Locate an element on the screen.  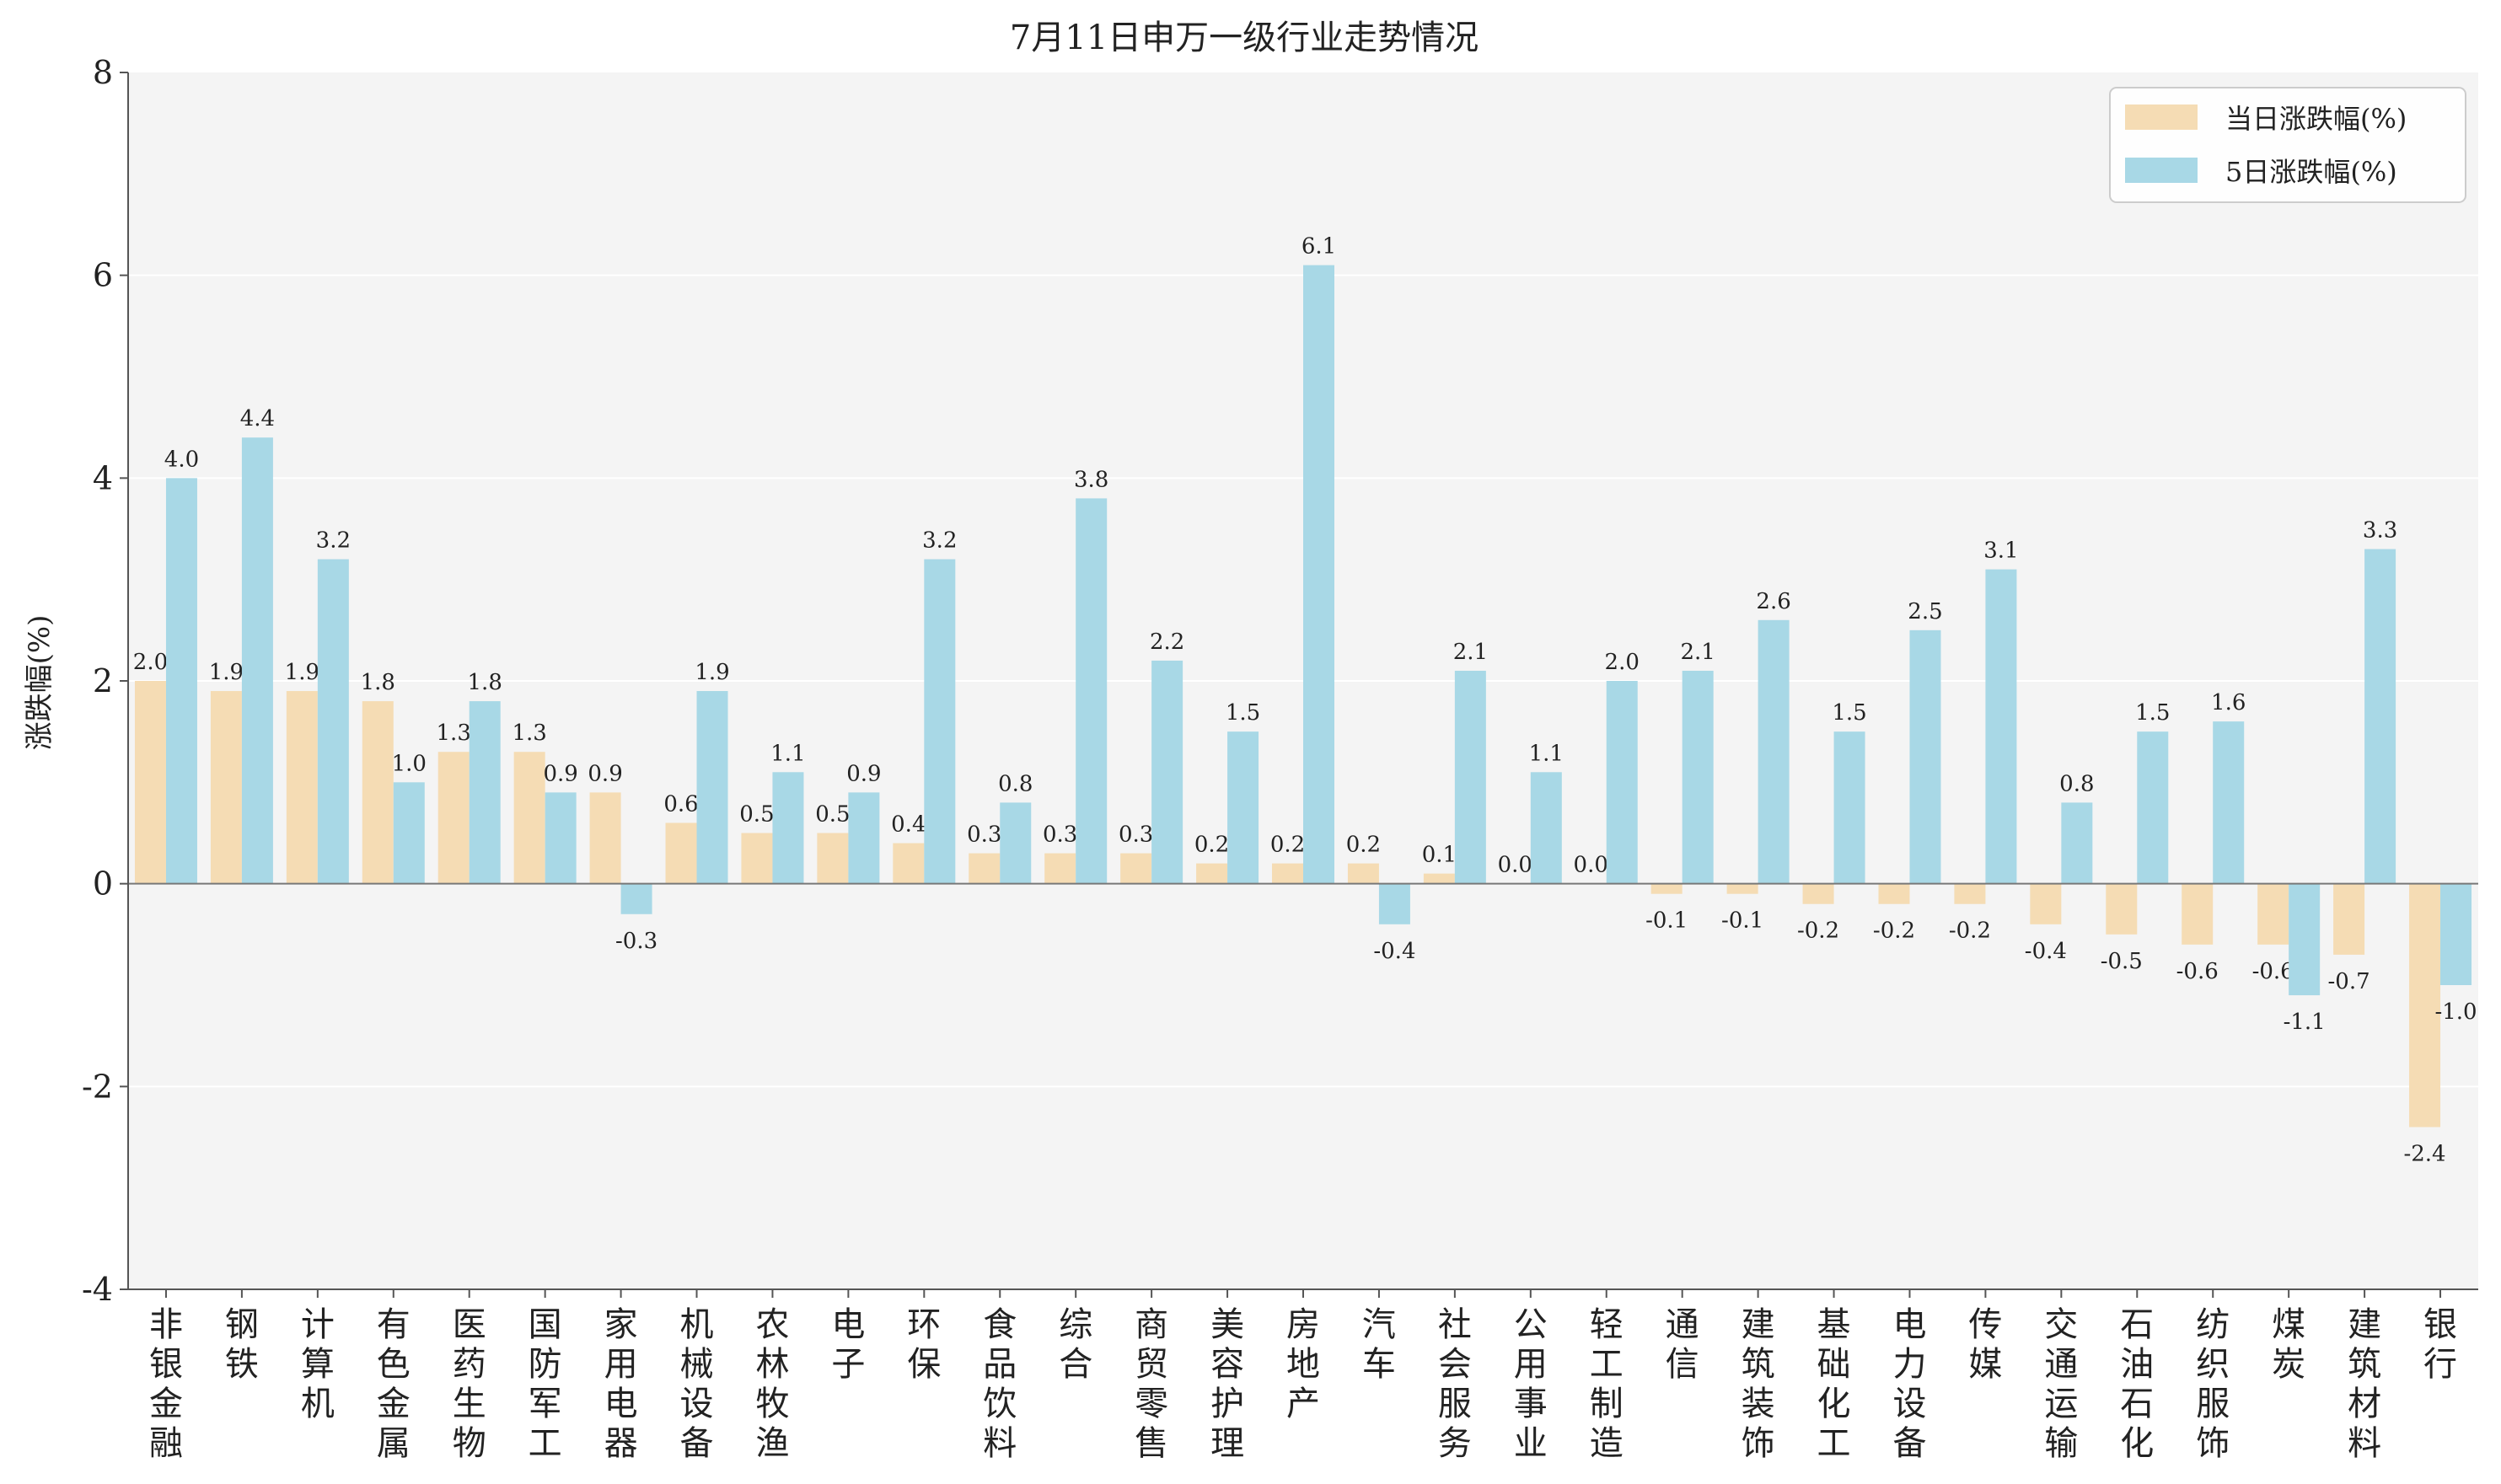
data-label-daily-5: 1.3 is located at coordinates (529, 733).